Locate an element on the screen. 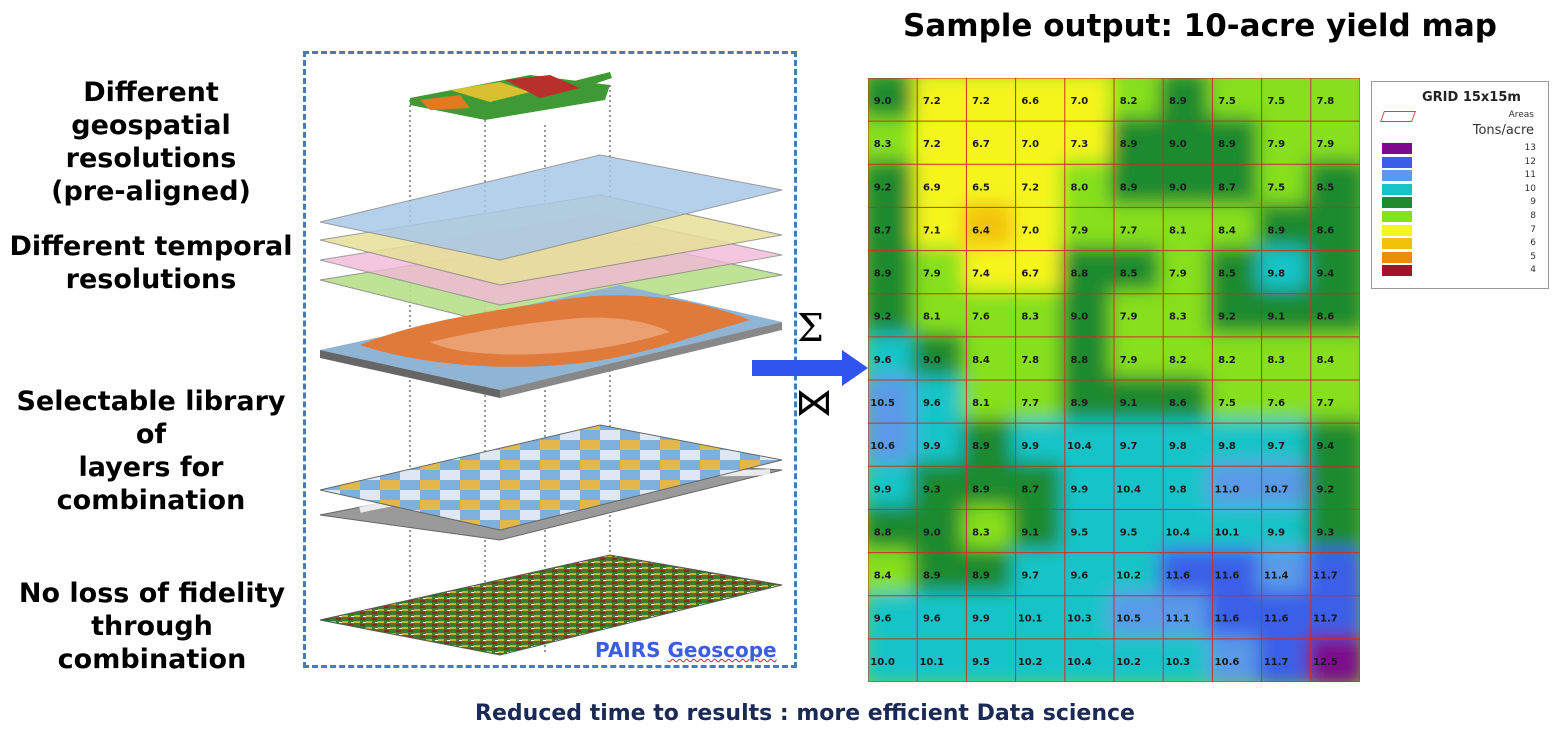 The height and width of the screenshot is (733, 1557). legend-item: 10 is located at coordinates (1462, 189).